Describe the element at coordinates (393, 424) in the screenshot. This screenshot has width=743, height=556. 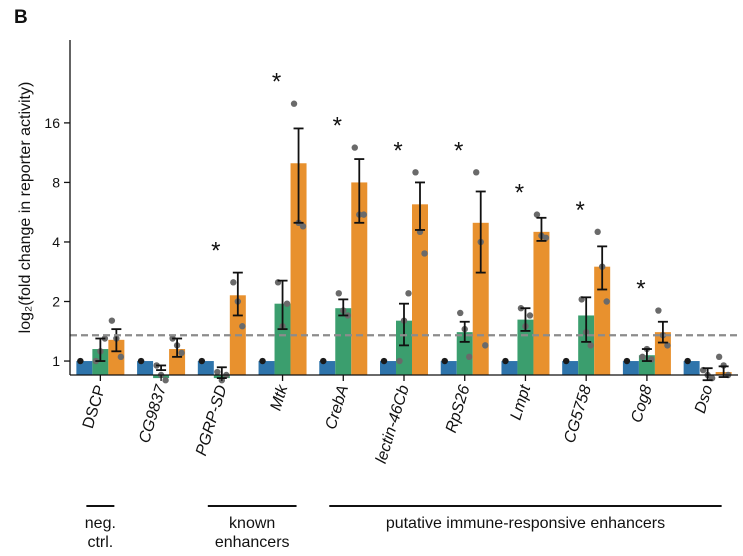
I see `category-label: lectin-46Cb` at that location.